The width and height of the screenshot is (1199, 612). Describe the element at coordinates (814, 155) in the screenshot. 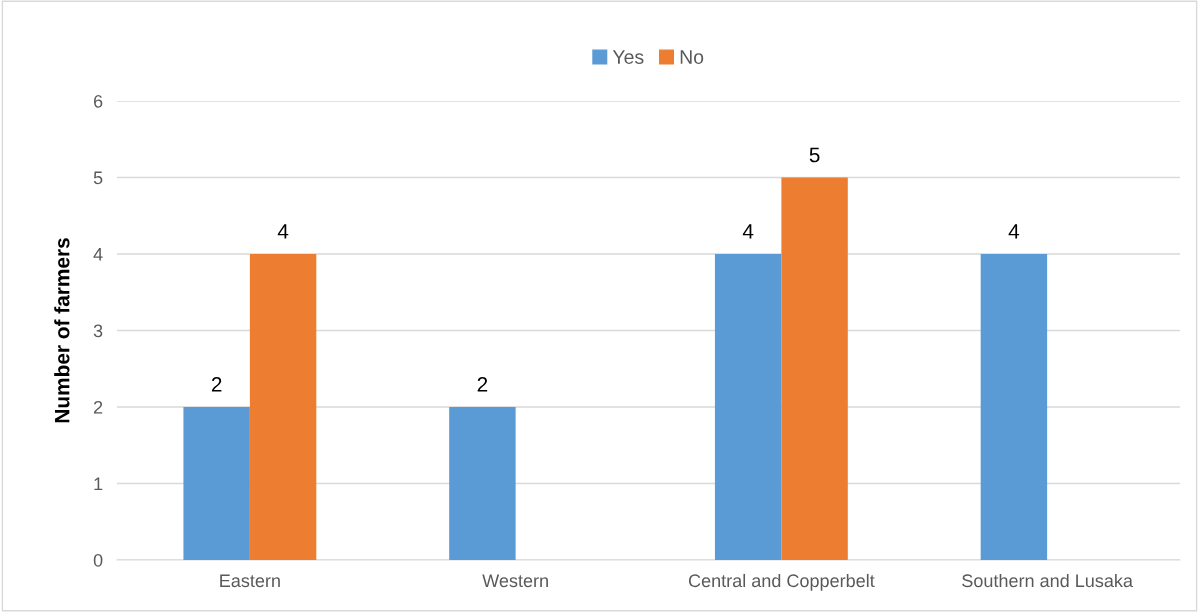

I see `data-label: 5` at that location.